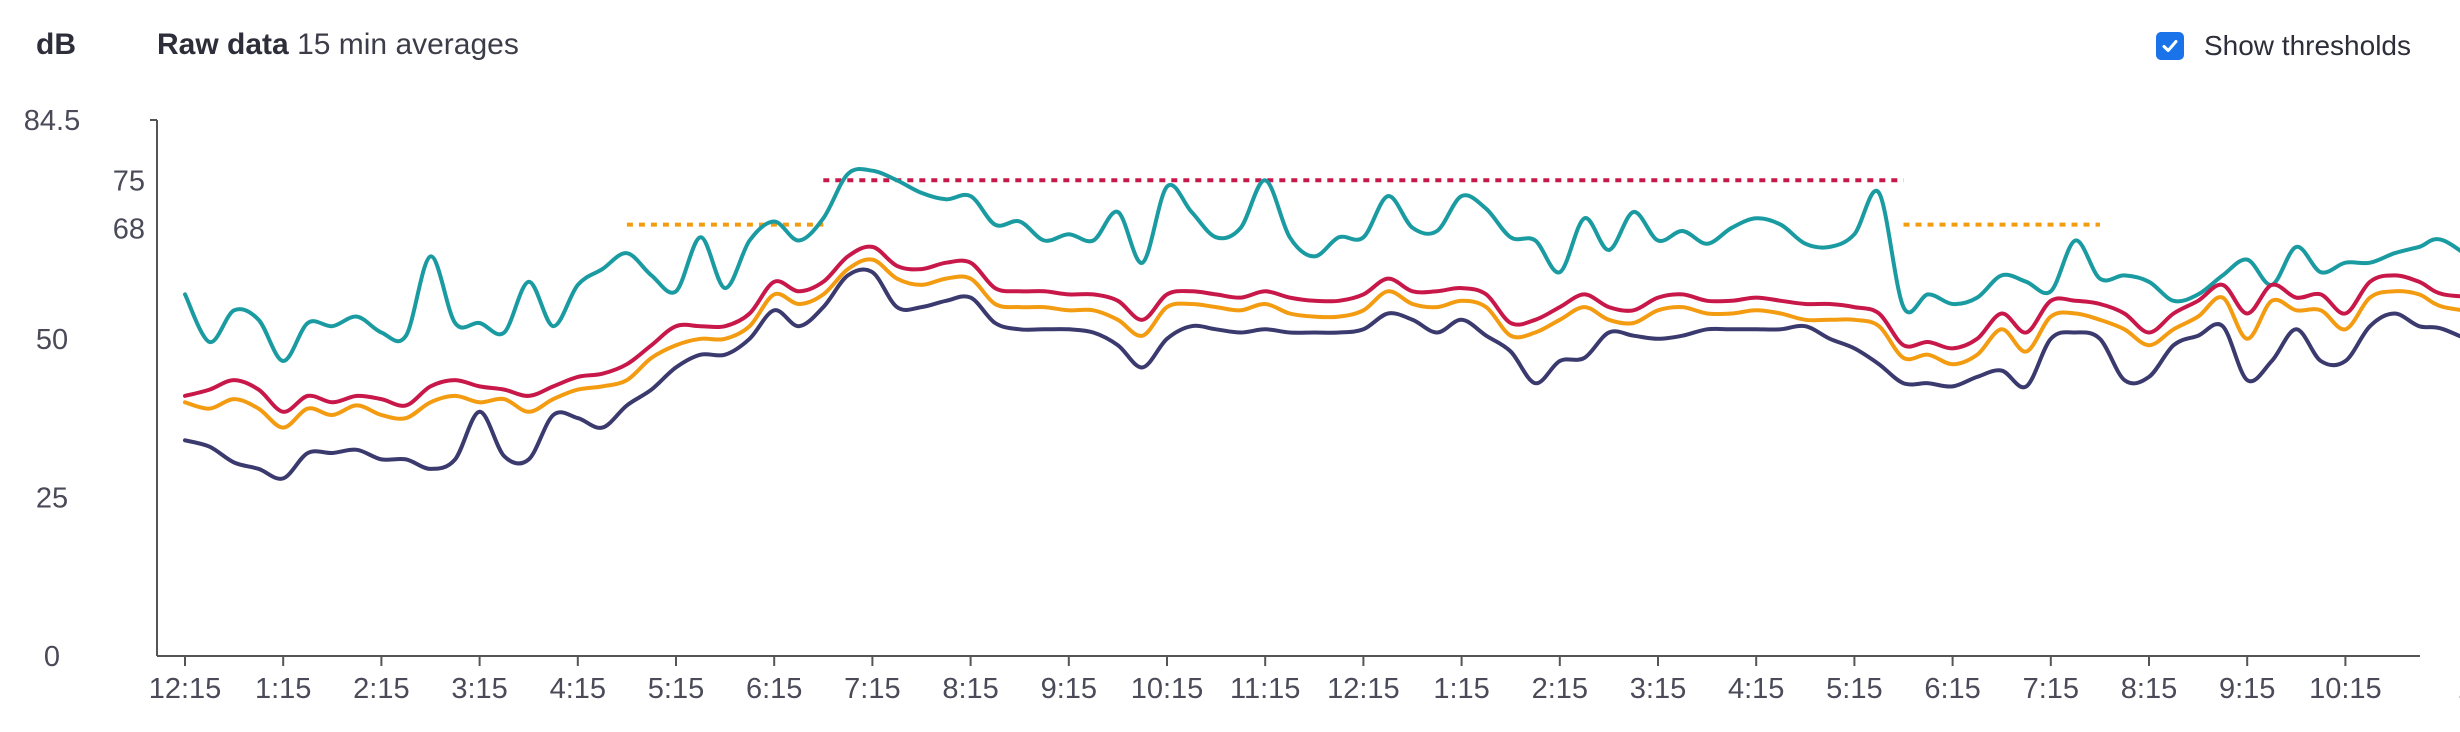 This screenshot has width=2460, height=732. I want to click on check-icon, so click(2170, 46).